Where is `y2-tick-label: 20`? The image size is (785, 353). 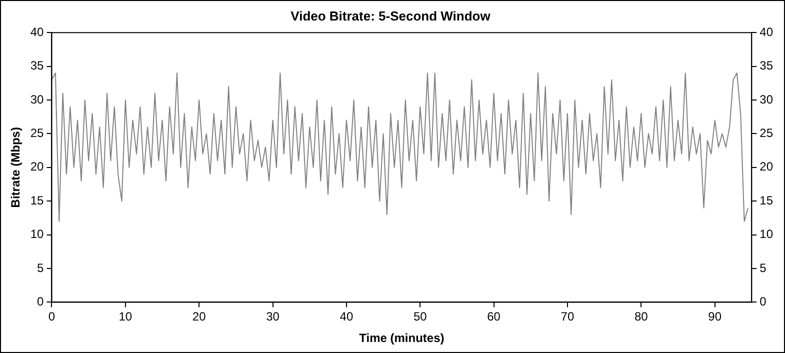
y2-tick-label: 20 is located at coordinates (767, 167).